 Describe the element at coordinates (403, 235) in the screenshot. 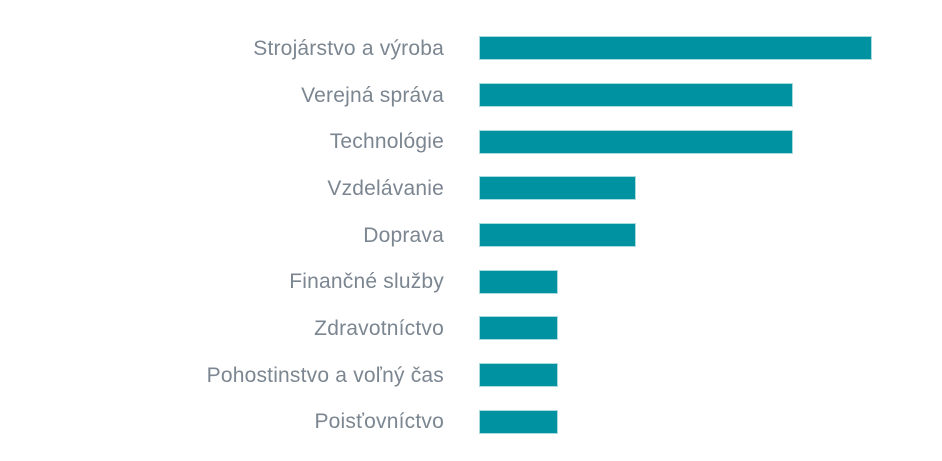

I see `category-label: Doprava` at that location.